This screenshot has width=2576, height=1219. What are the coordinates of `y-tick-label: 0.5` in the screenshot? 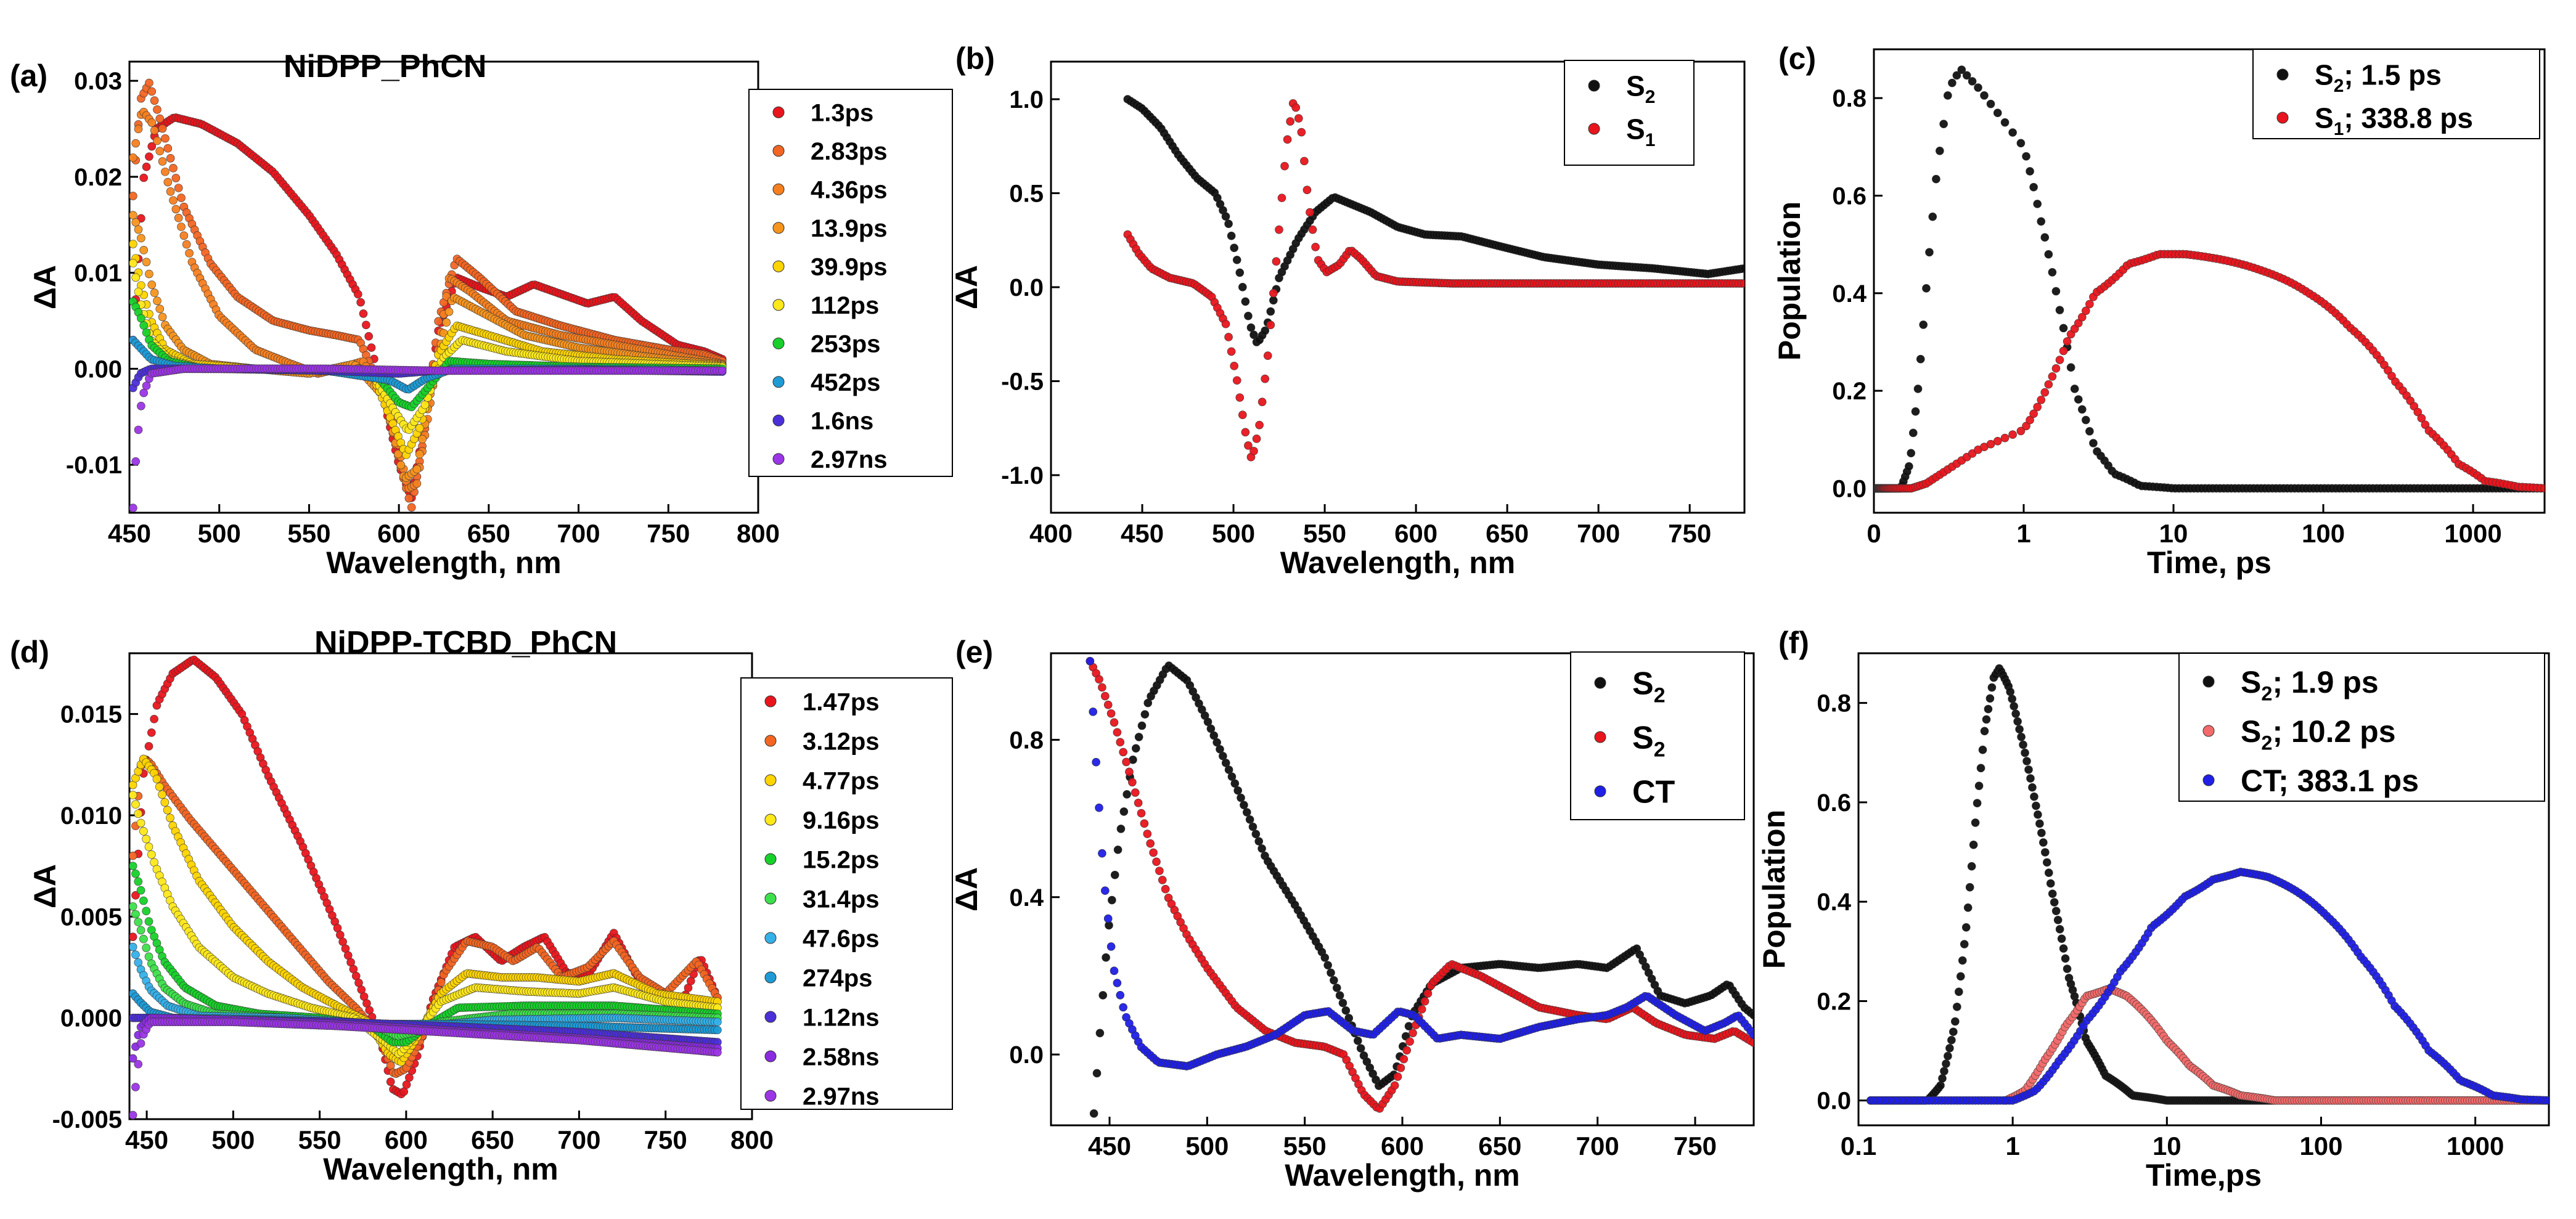 It's located at (1026, 195).